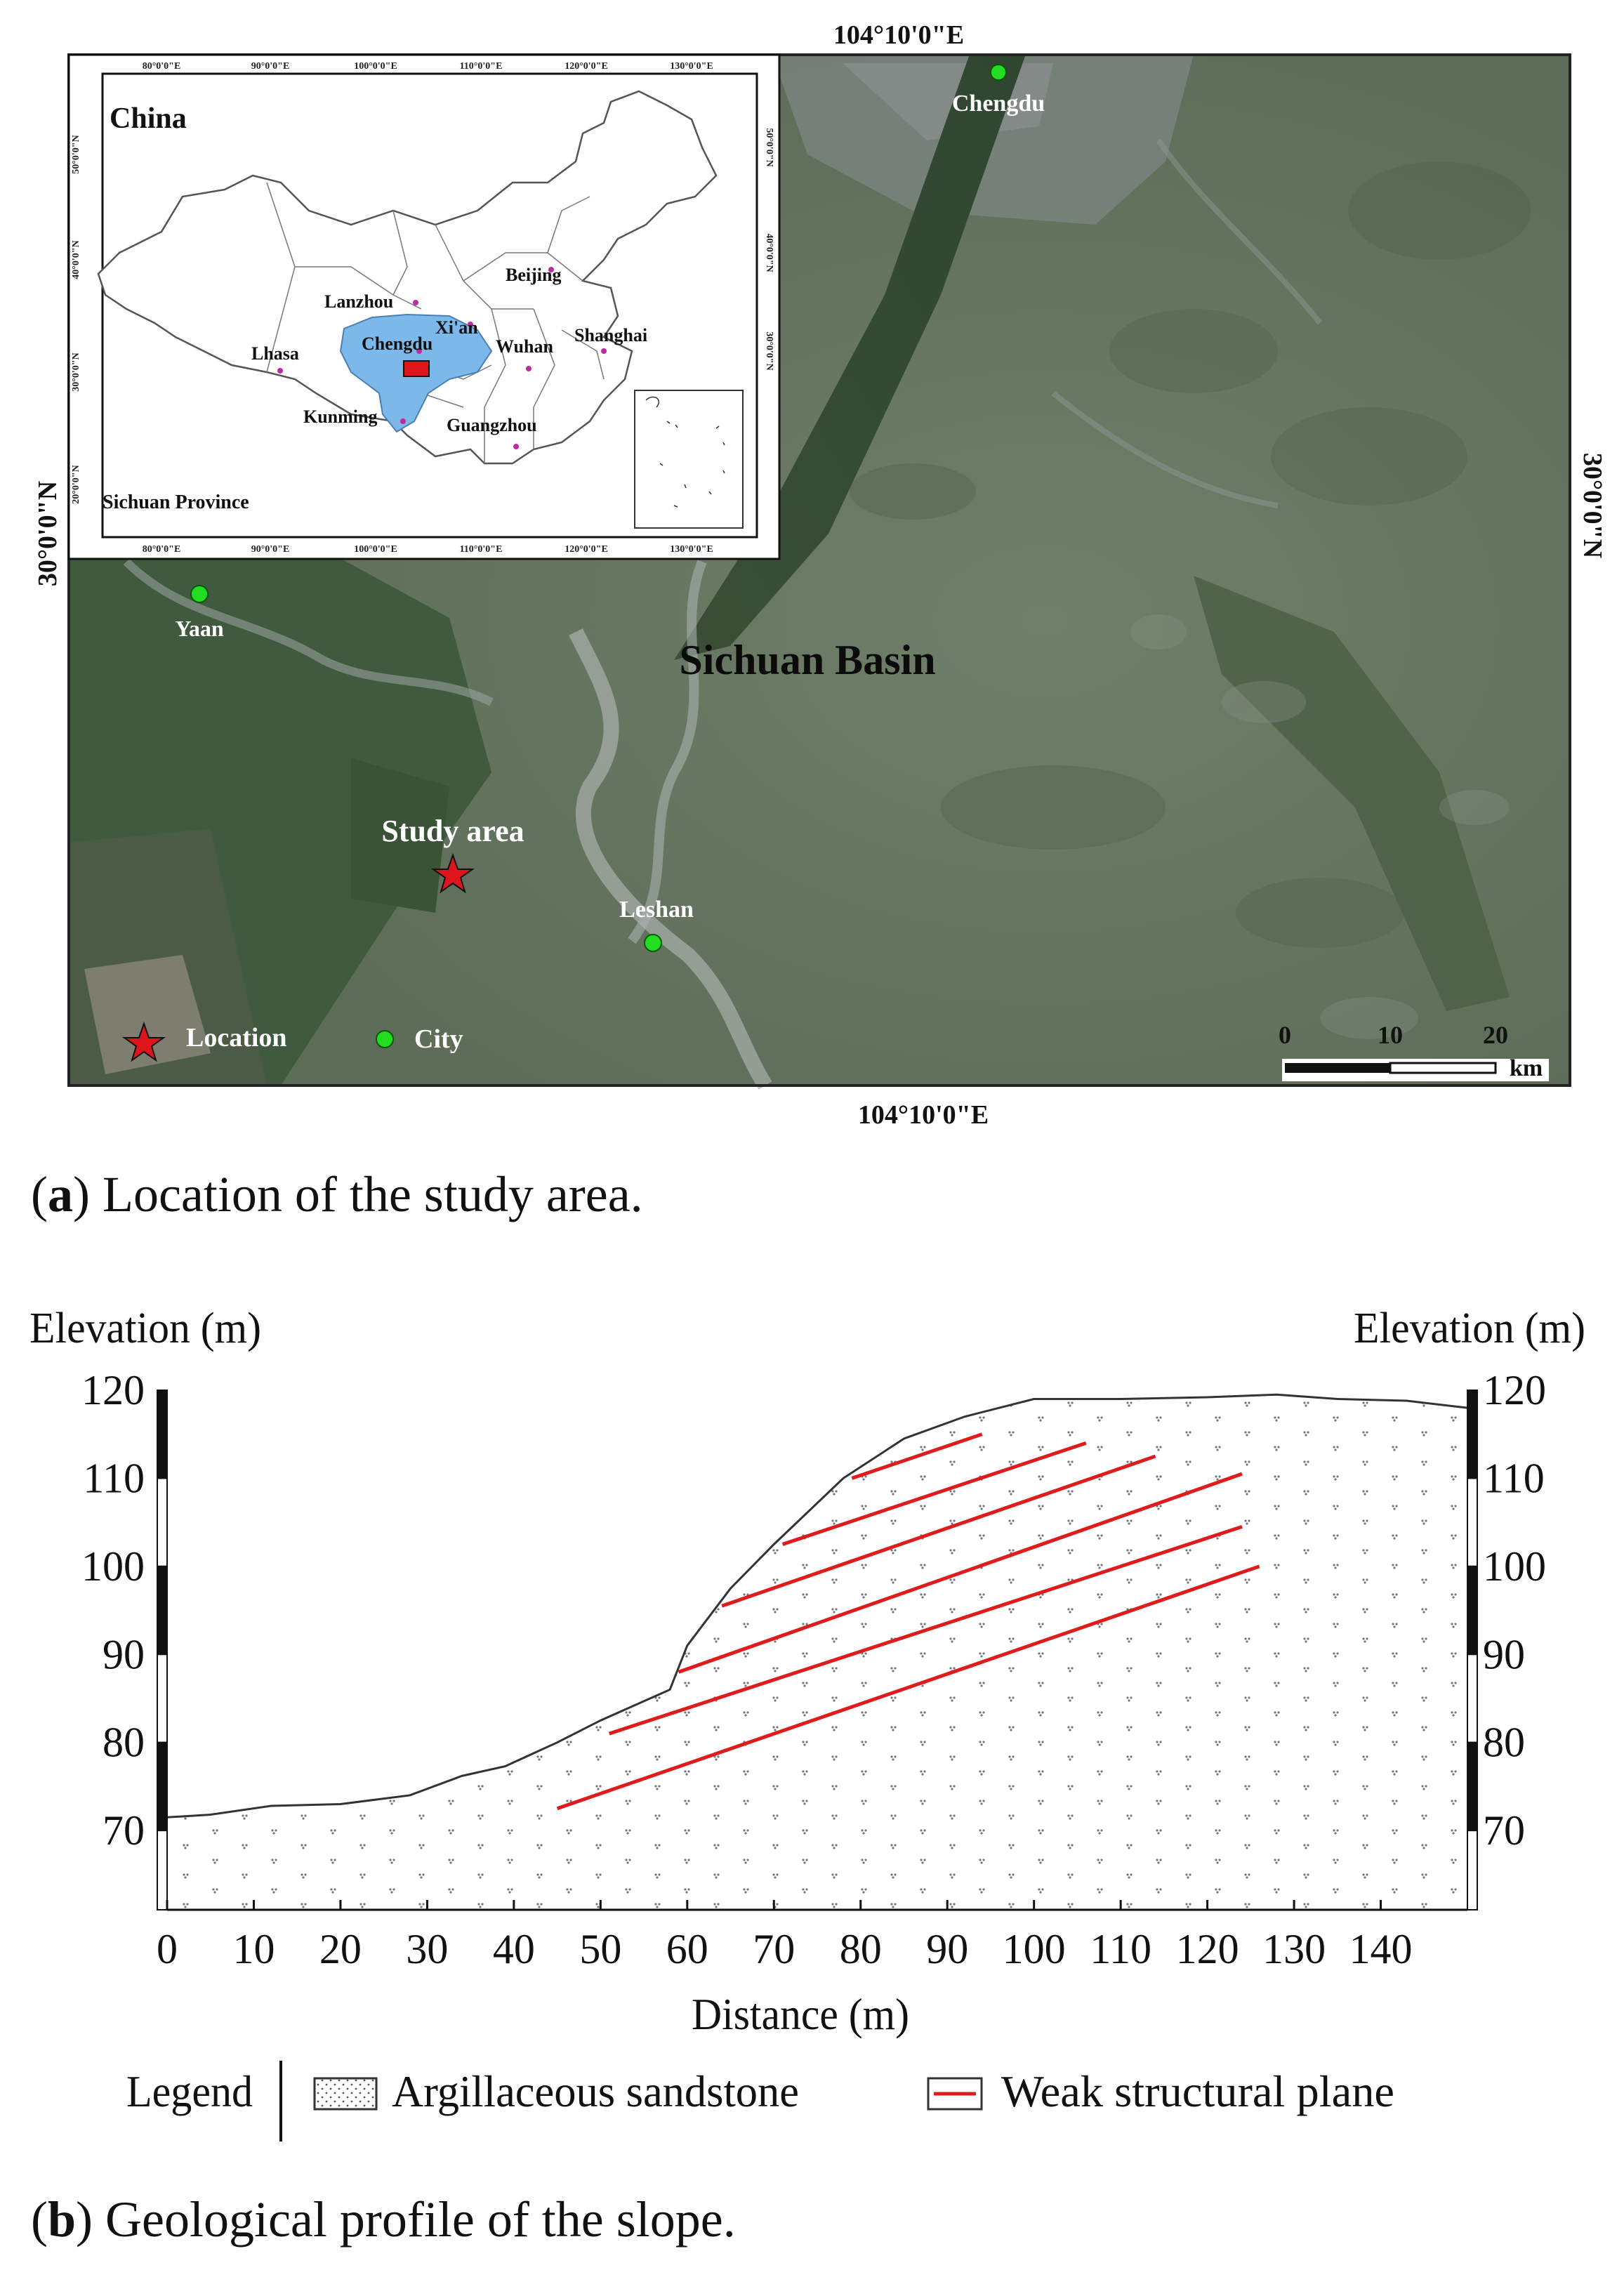 The image size is (1624, 2277). I want to click on city-label: Leshan, so click(656, 910).